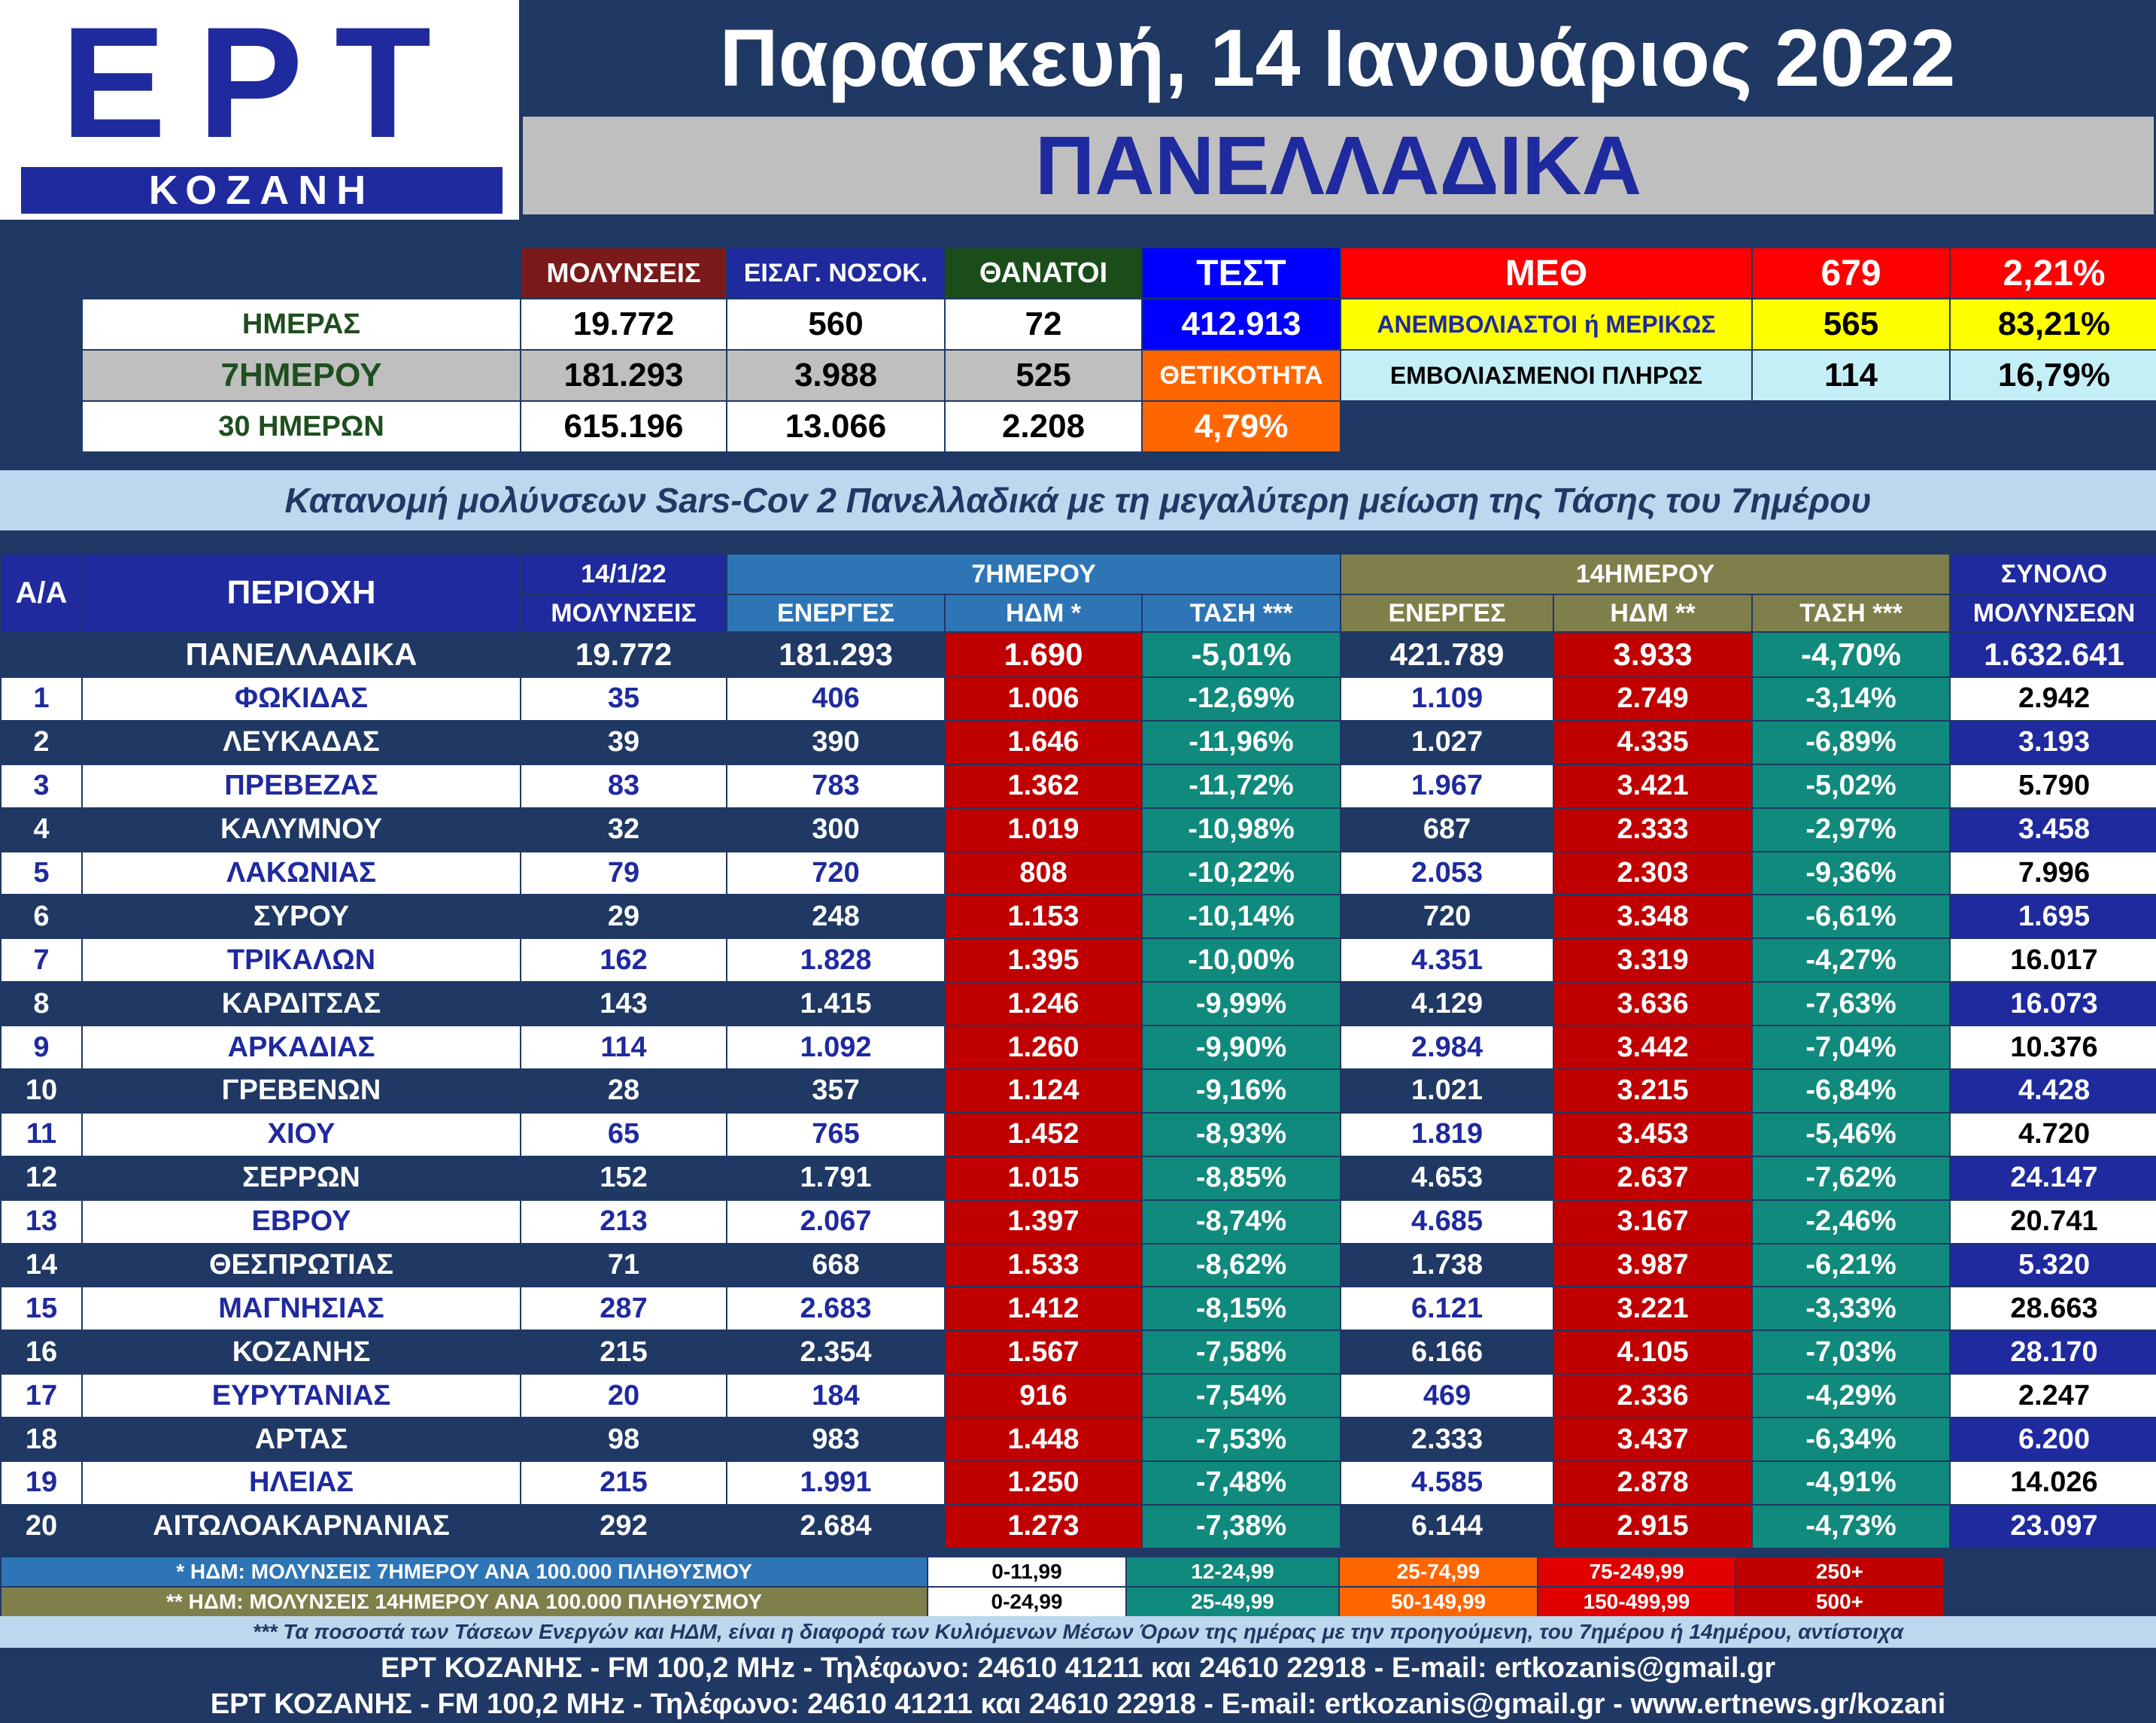 The height and width of the screenshot is (1723, 2156). I want to click on row-number: 10, so click(41, 1091).